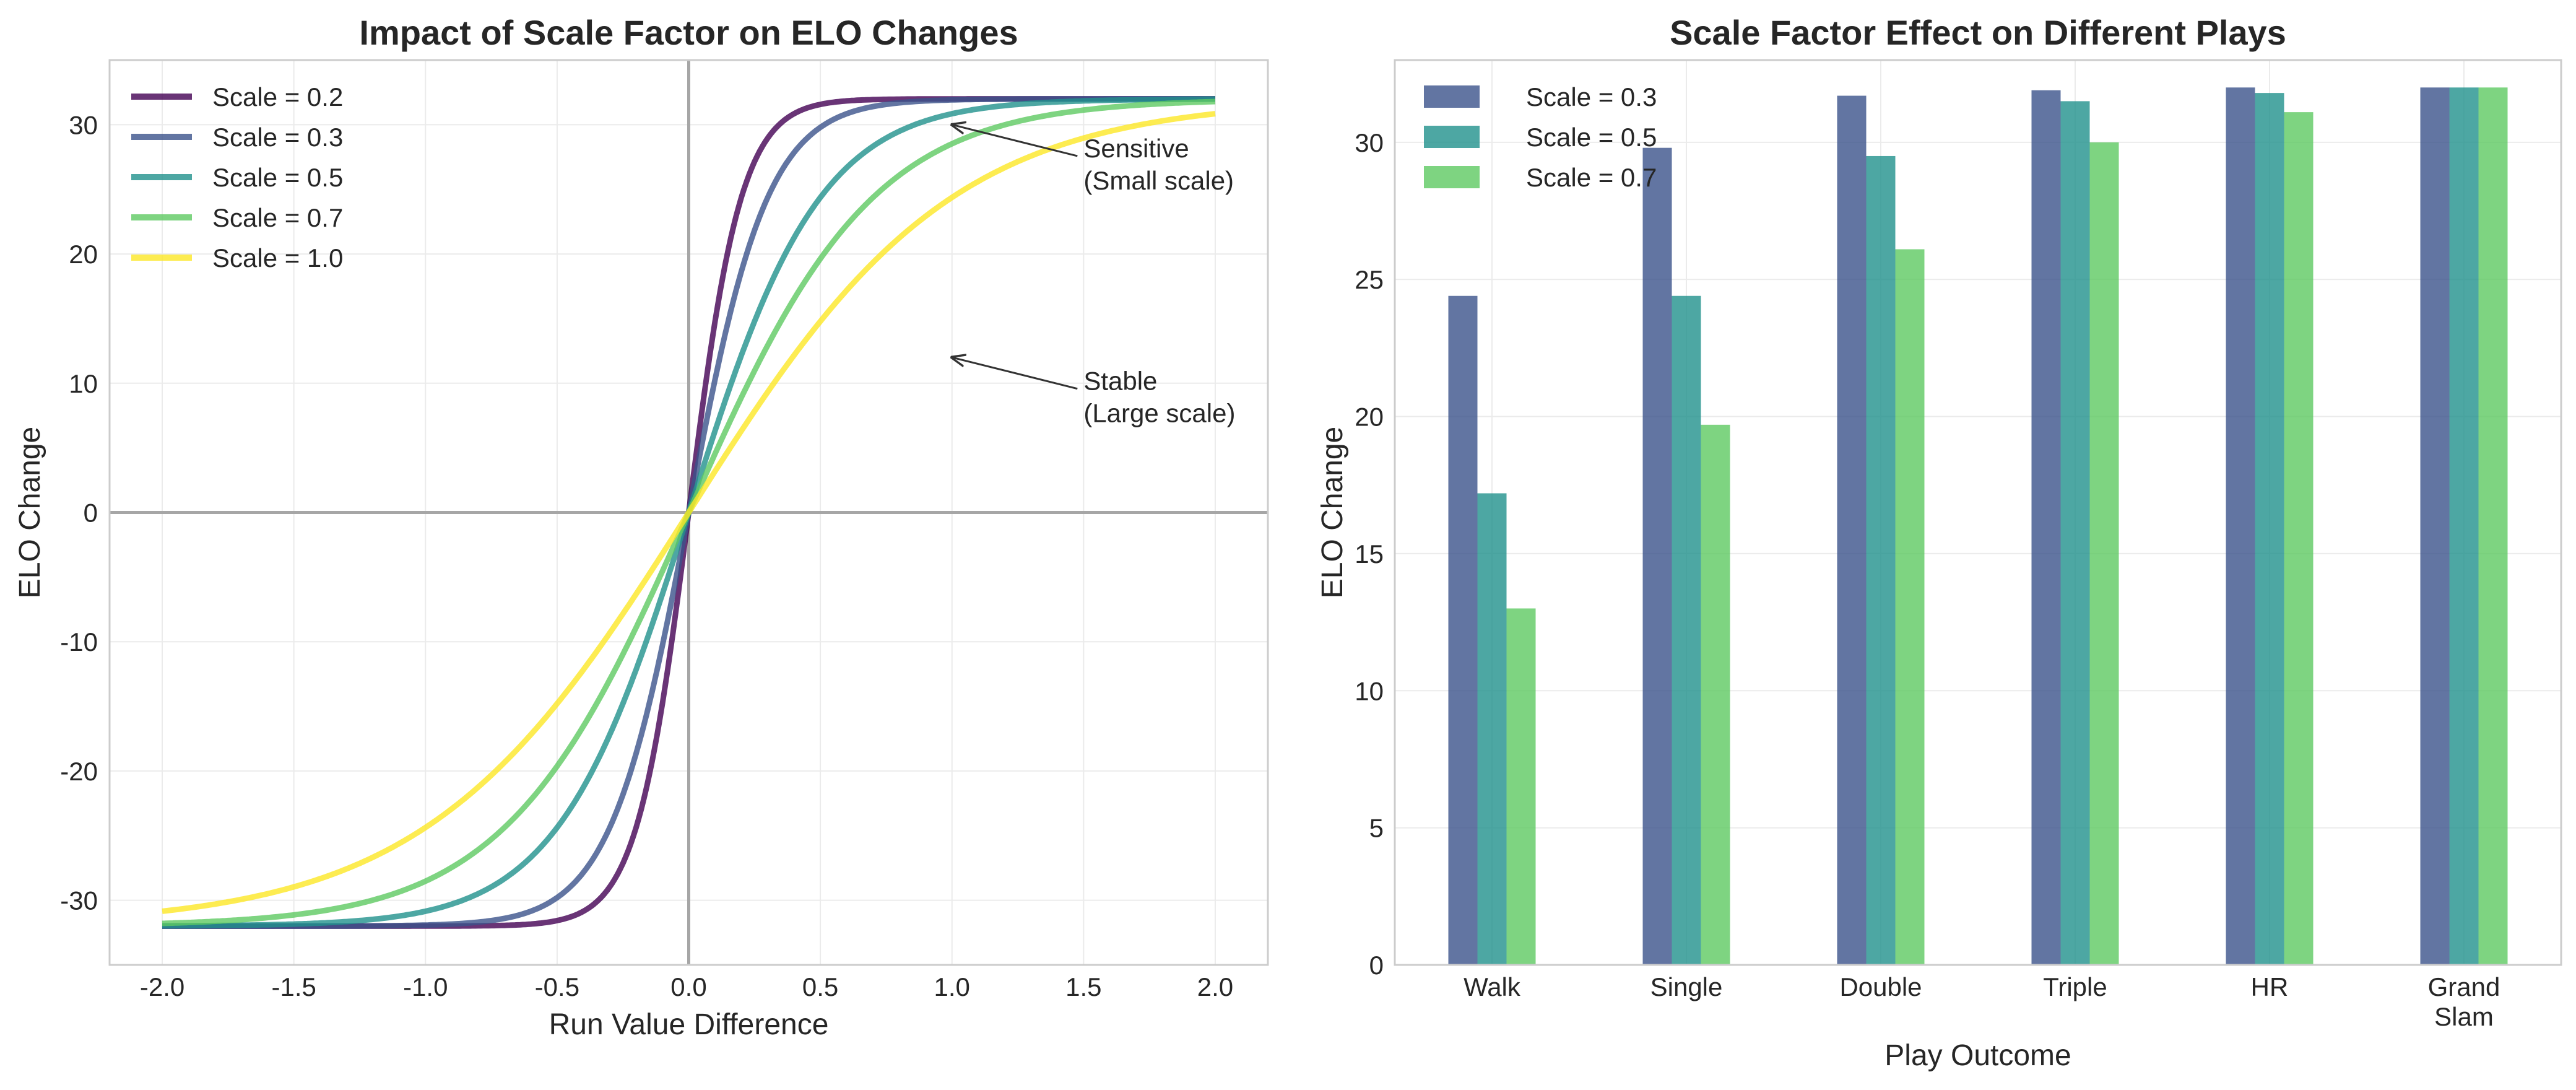 This screenshot has width=2576, height=1090. What do you see at coordinates (1158, 180) in the screenshot?
I see `annotation-text: (Small scale)` at bounding box center [1158, 180].